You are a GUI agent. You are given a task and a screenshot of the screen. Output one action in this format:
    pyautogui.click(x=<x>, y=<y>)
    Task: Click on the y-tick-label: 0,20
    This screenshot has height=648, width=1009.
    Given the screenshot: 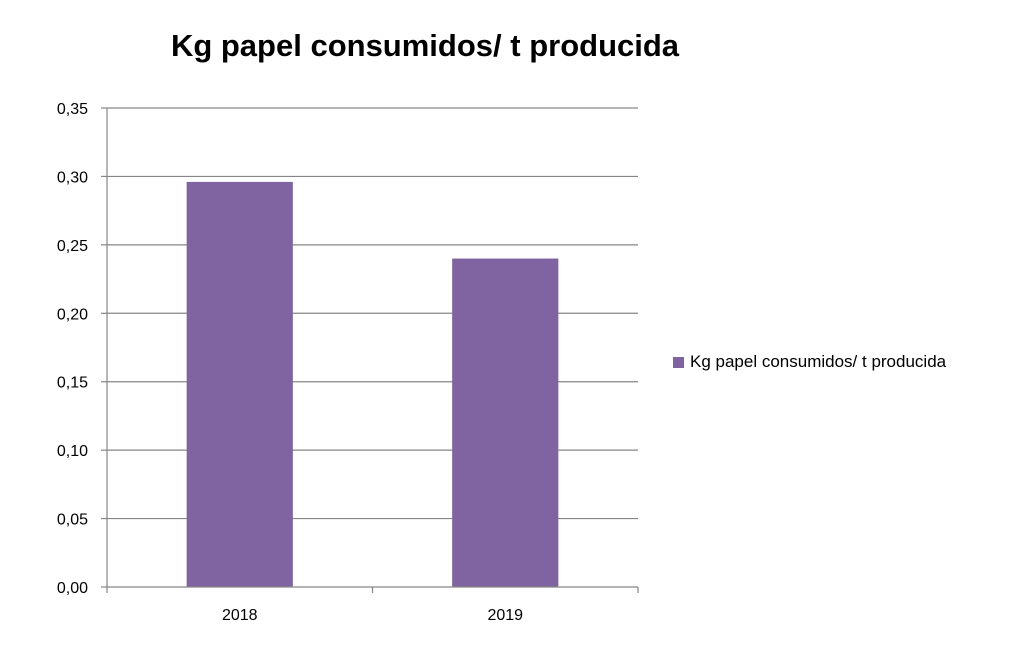 What is the action you would take?
    pyautogui.click(x=72, y=314)
    